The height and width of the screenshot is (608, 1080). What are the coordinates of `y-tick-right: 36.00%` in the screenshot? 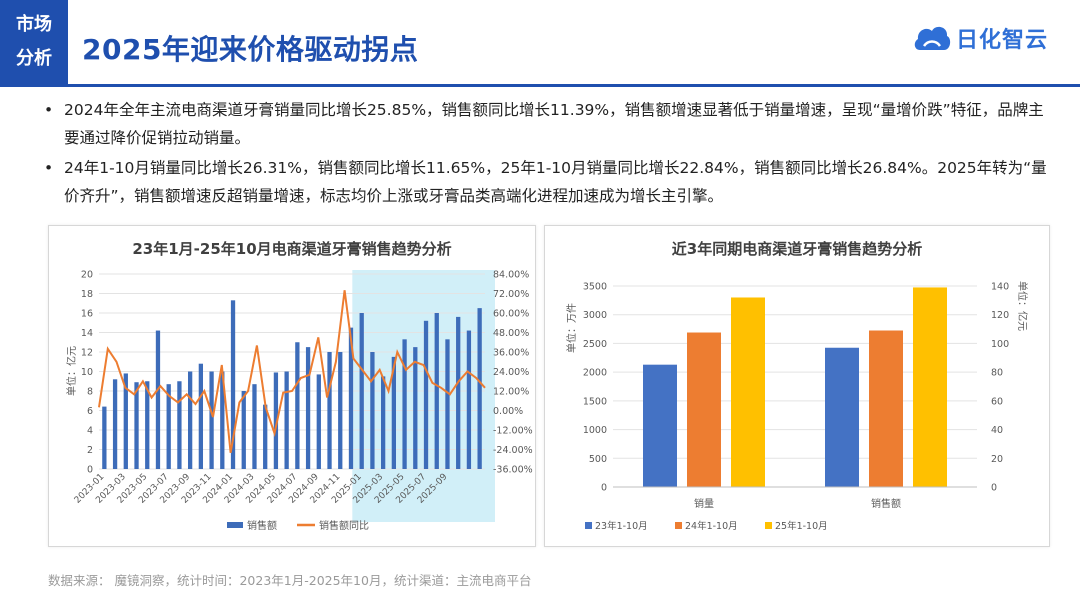 It's located at (511, 353).